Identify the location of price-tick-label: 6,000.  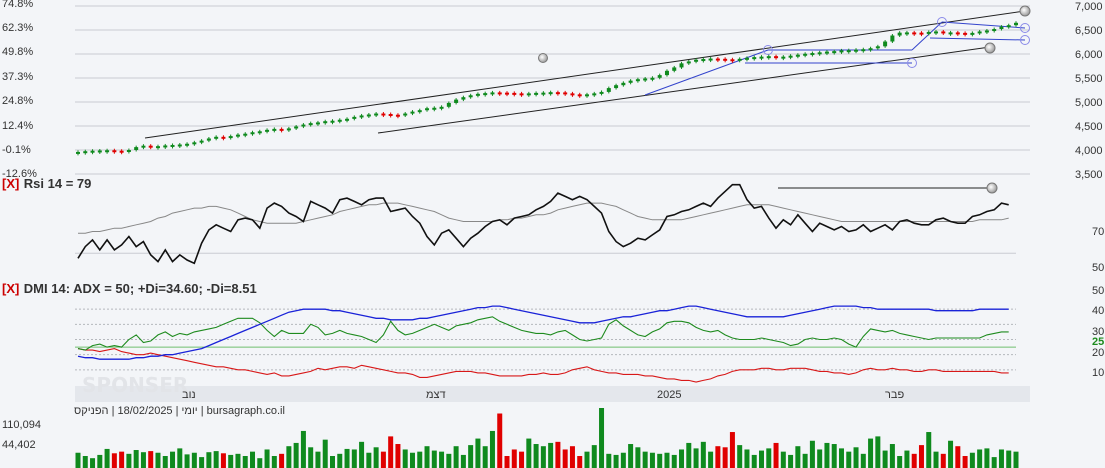
(1089, 55).